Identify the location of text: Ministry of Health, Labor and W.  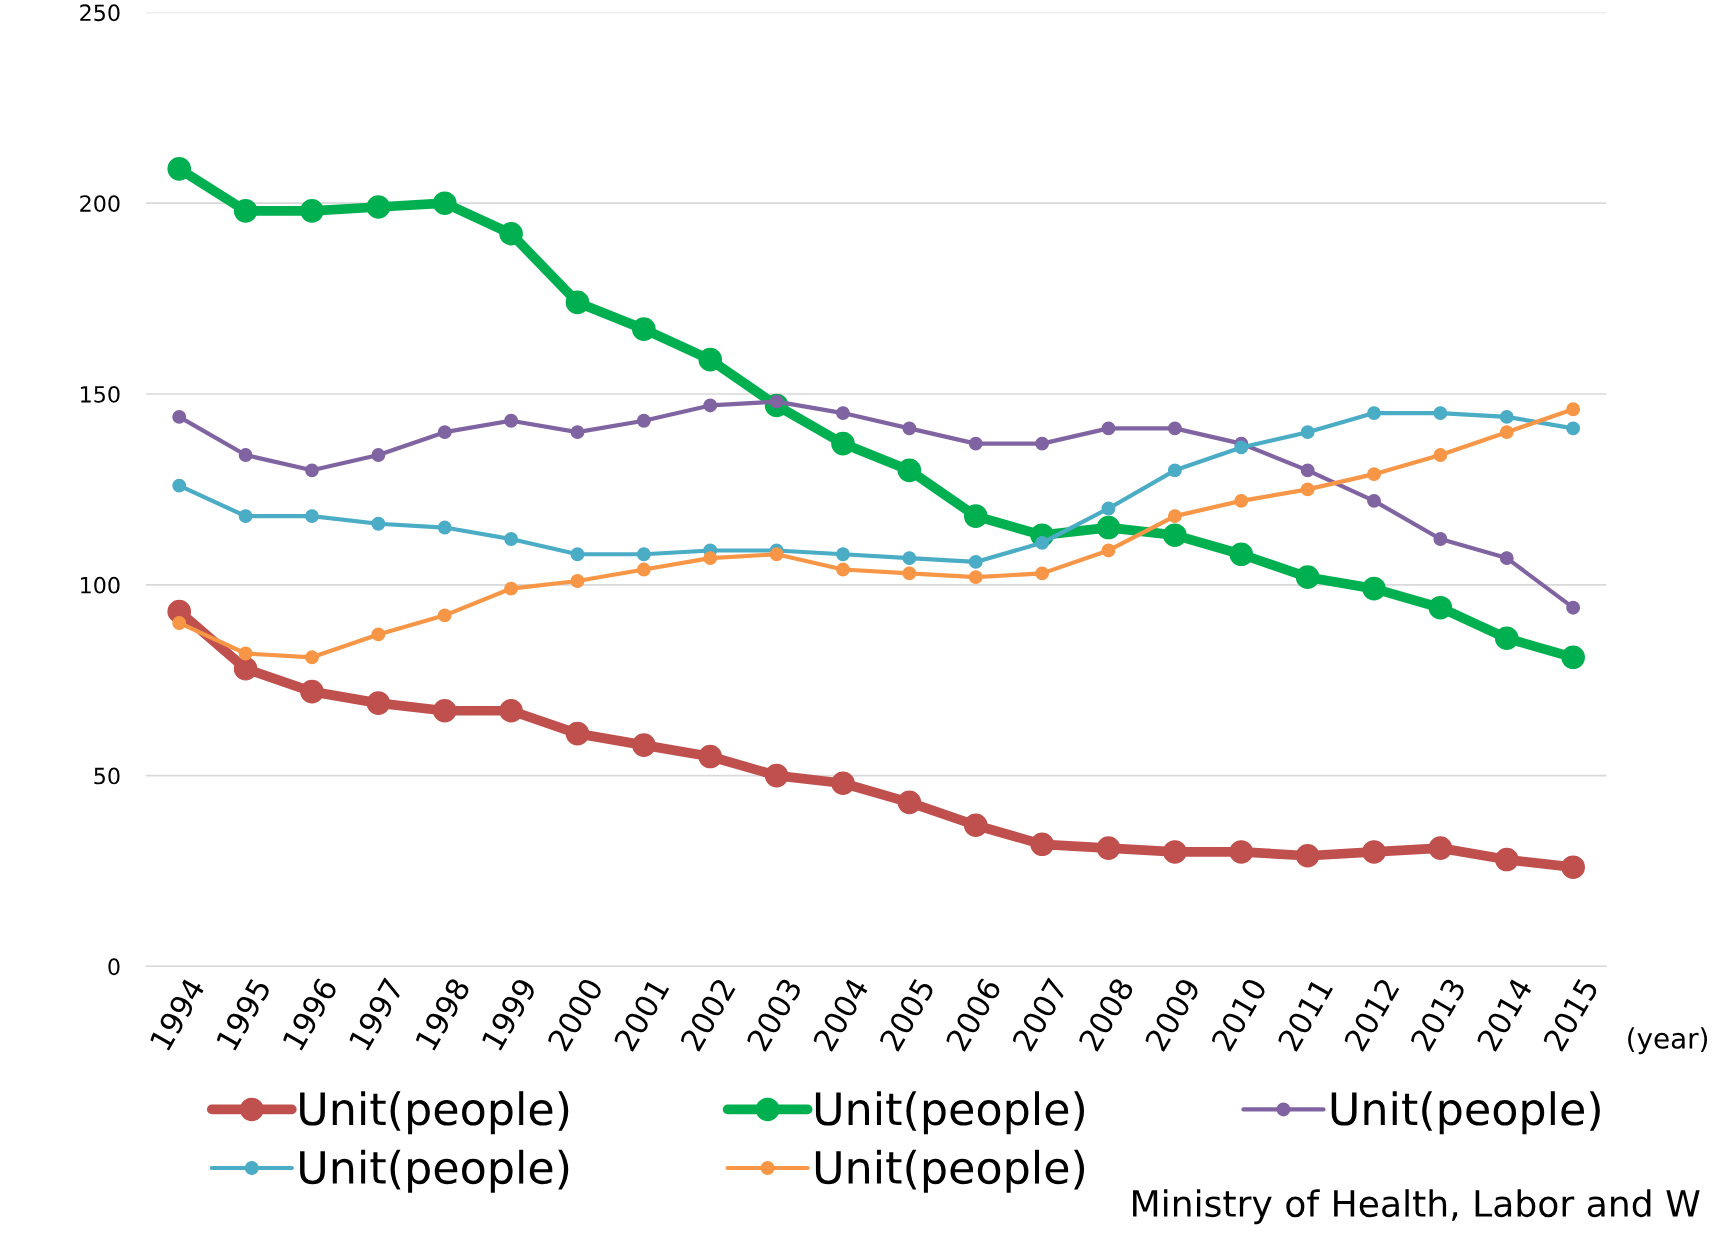
(1416, 1207).